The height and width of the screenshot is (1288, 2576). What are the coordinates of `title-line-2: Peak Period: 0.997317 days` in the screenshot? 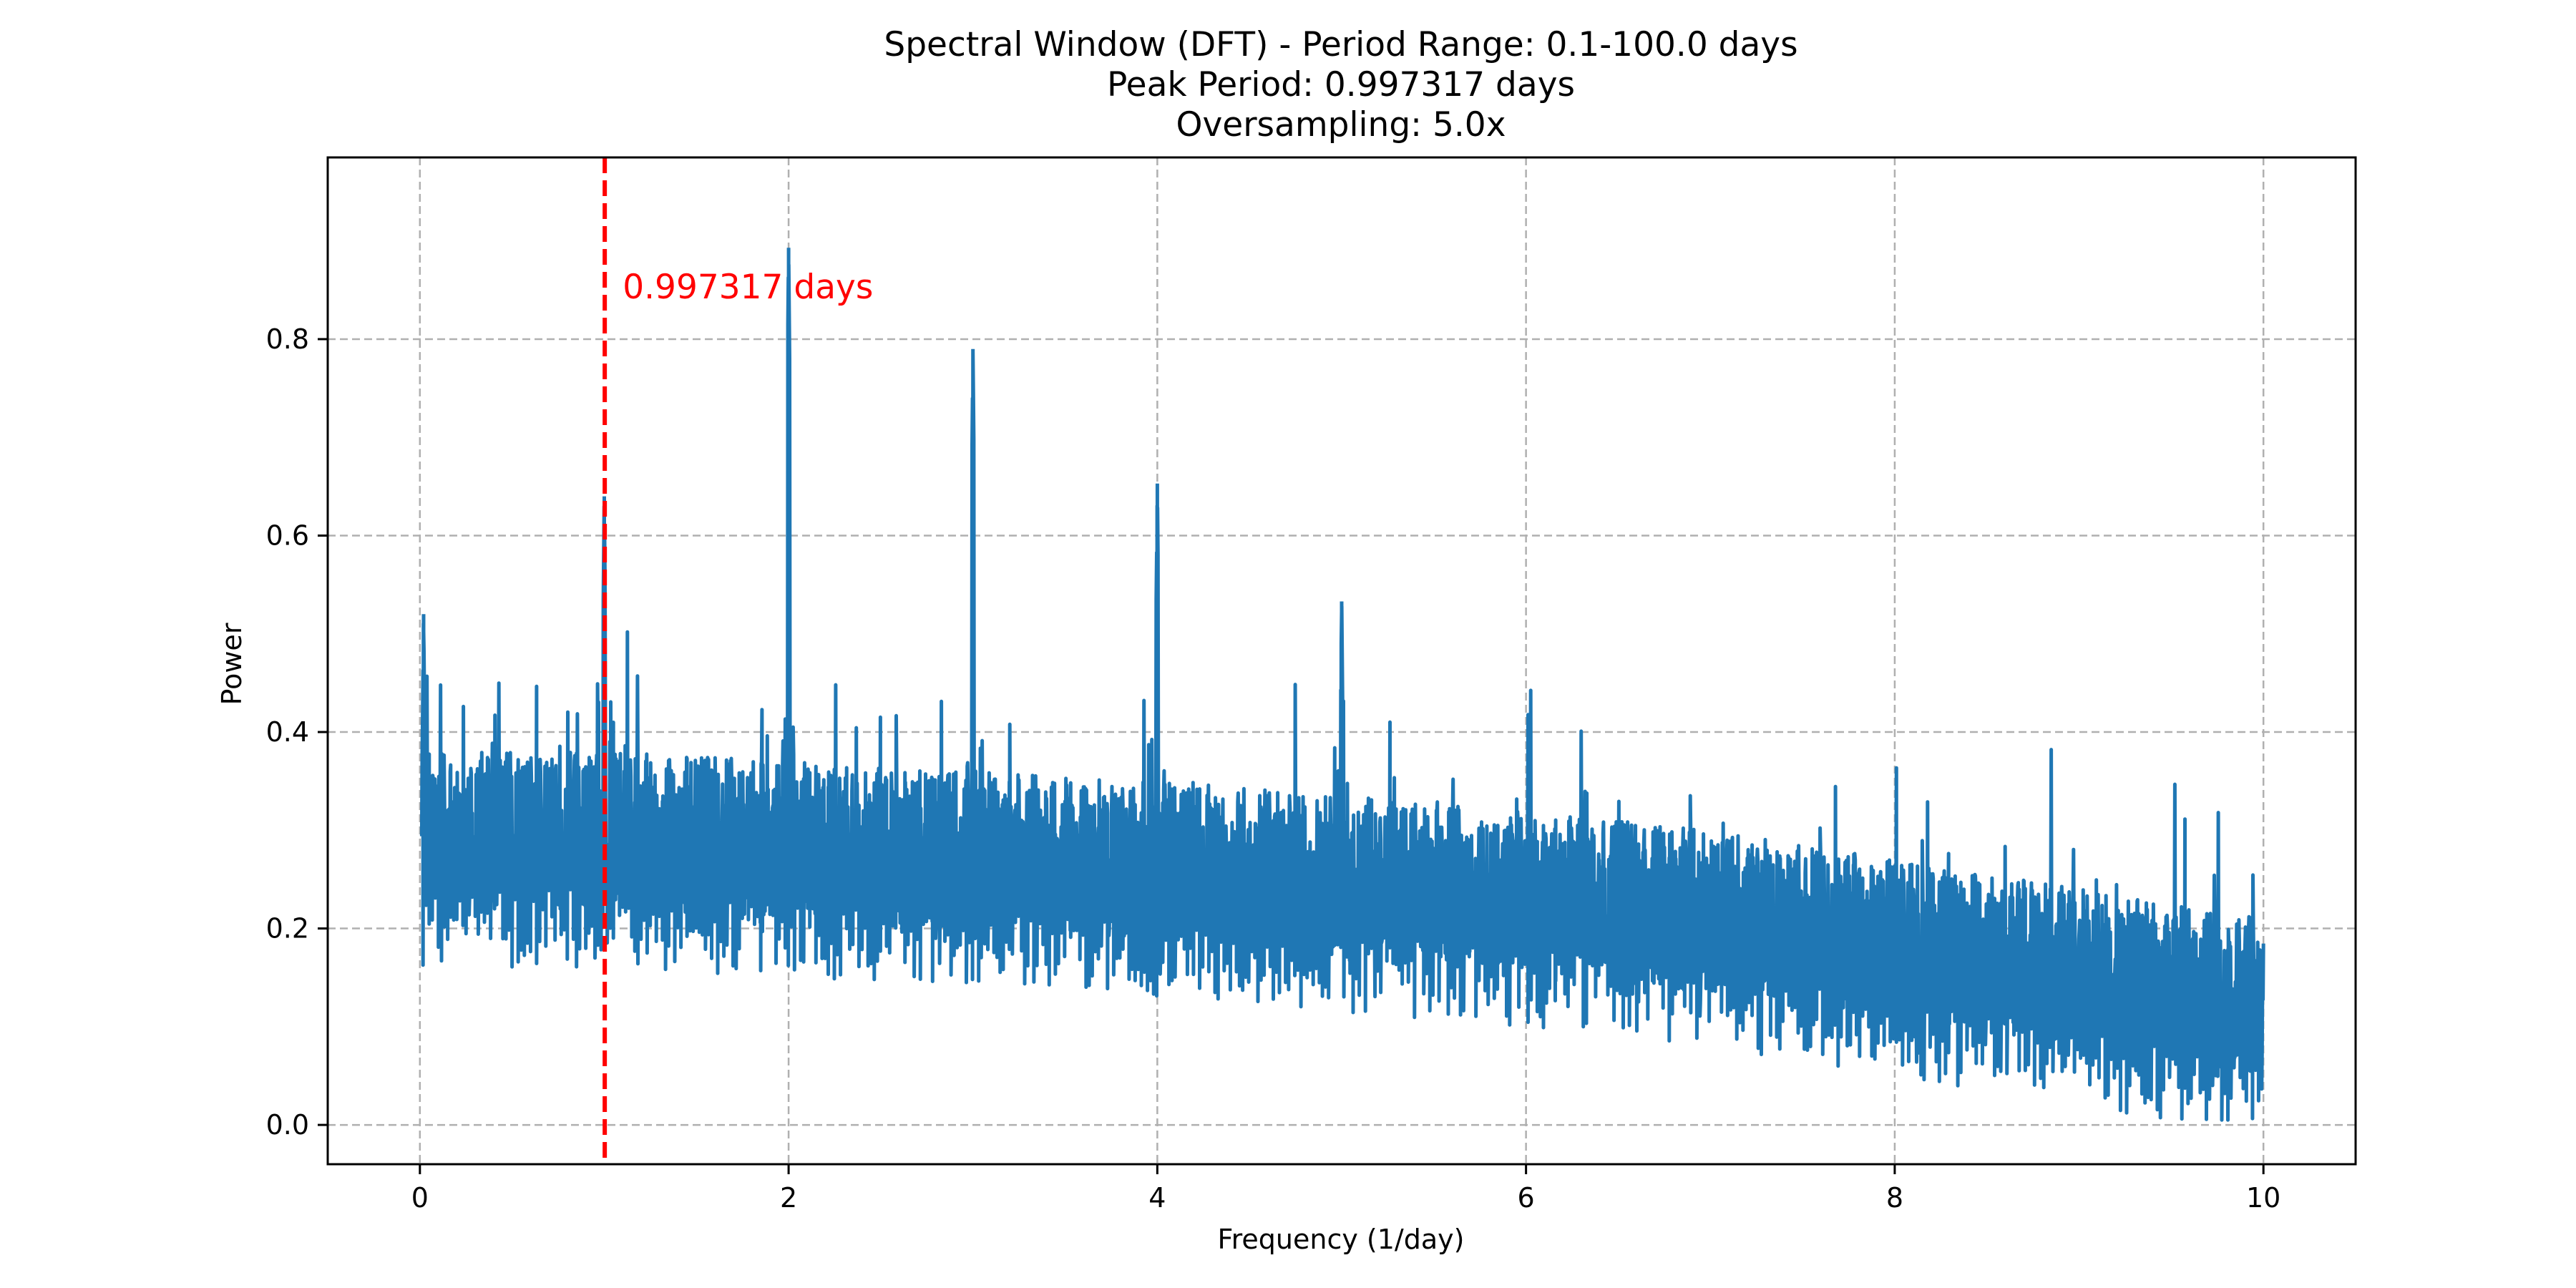 It's located at (1341, 84).